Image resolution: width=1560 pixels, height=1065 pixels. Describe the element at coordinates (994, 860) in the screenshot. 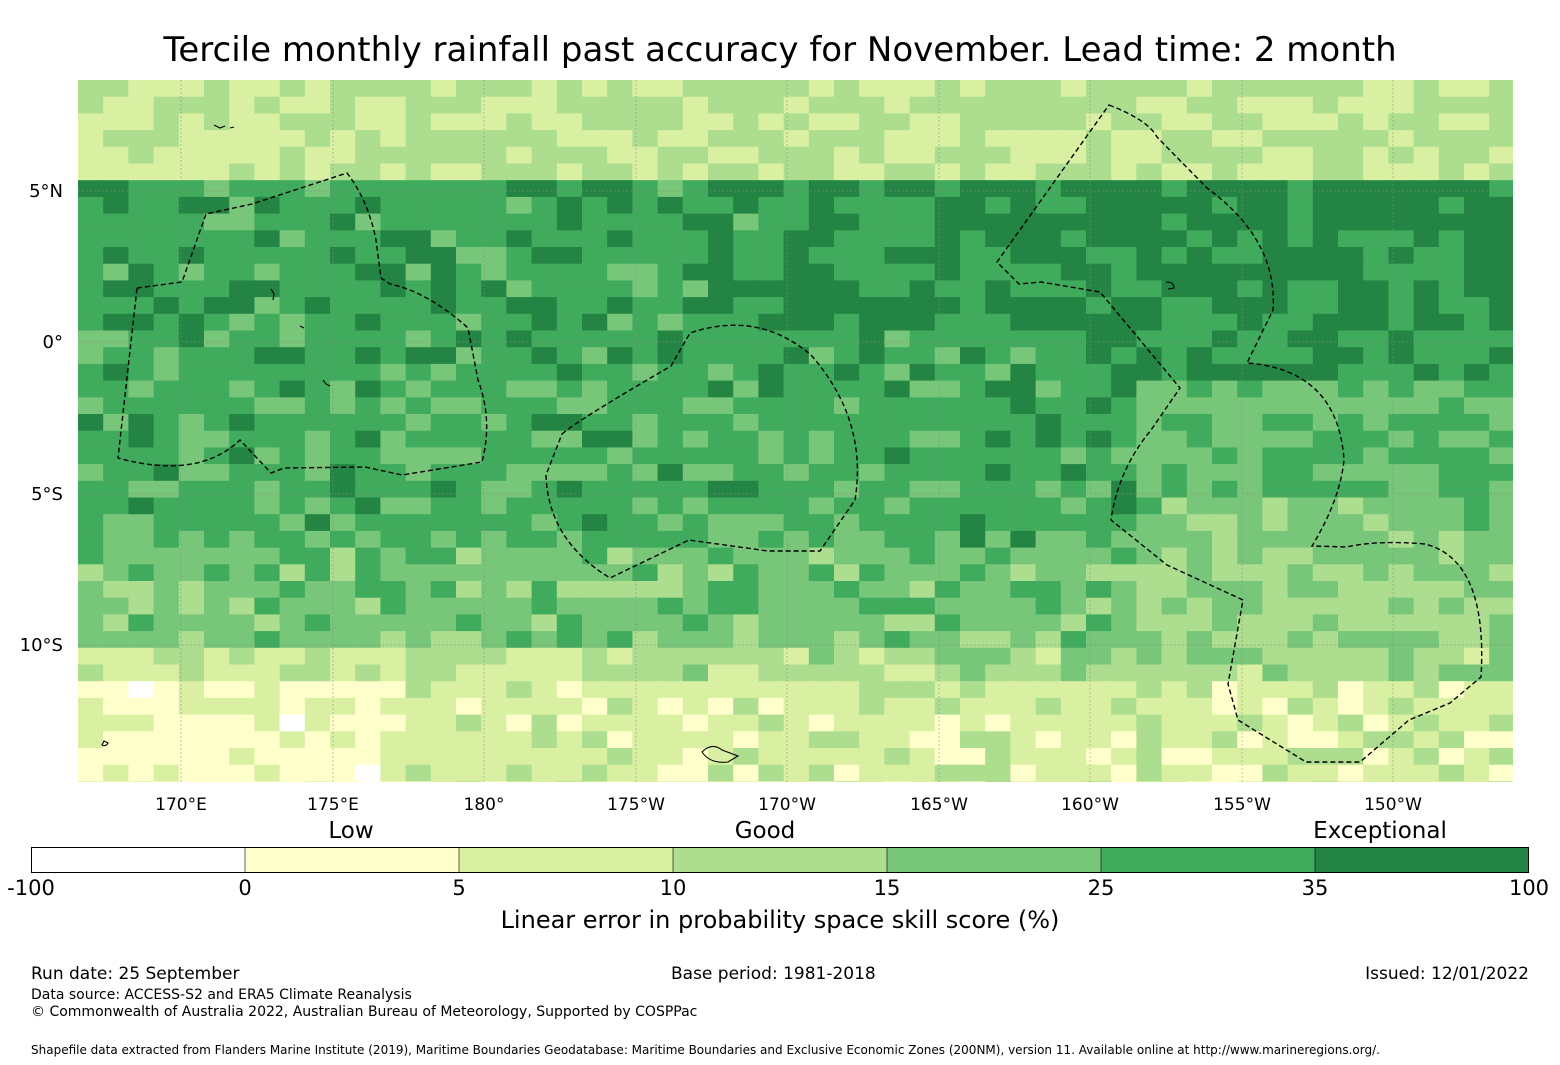

I see `colorbar-bin` at that location.